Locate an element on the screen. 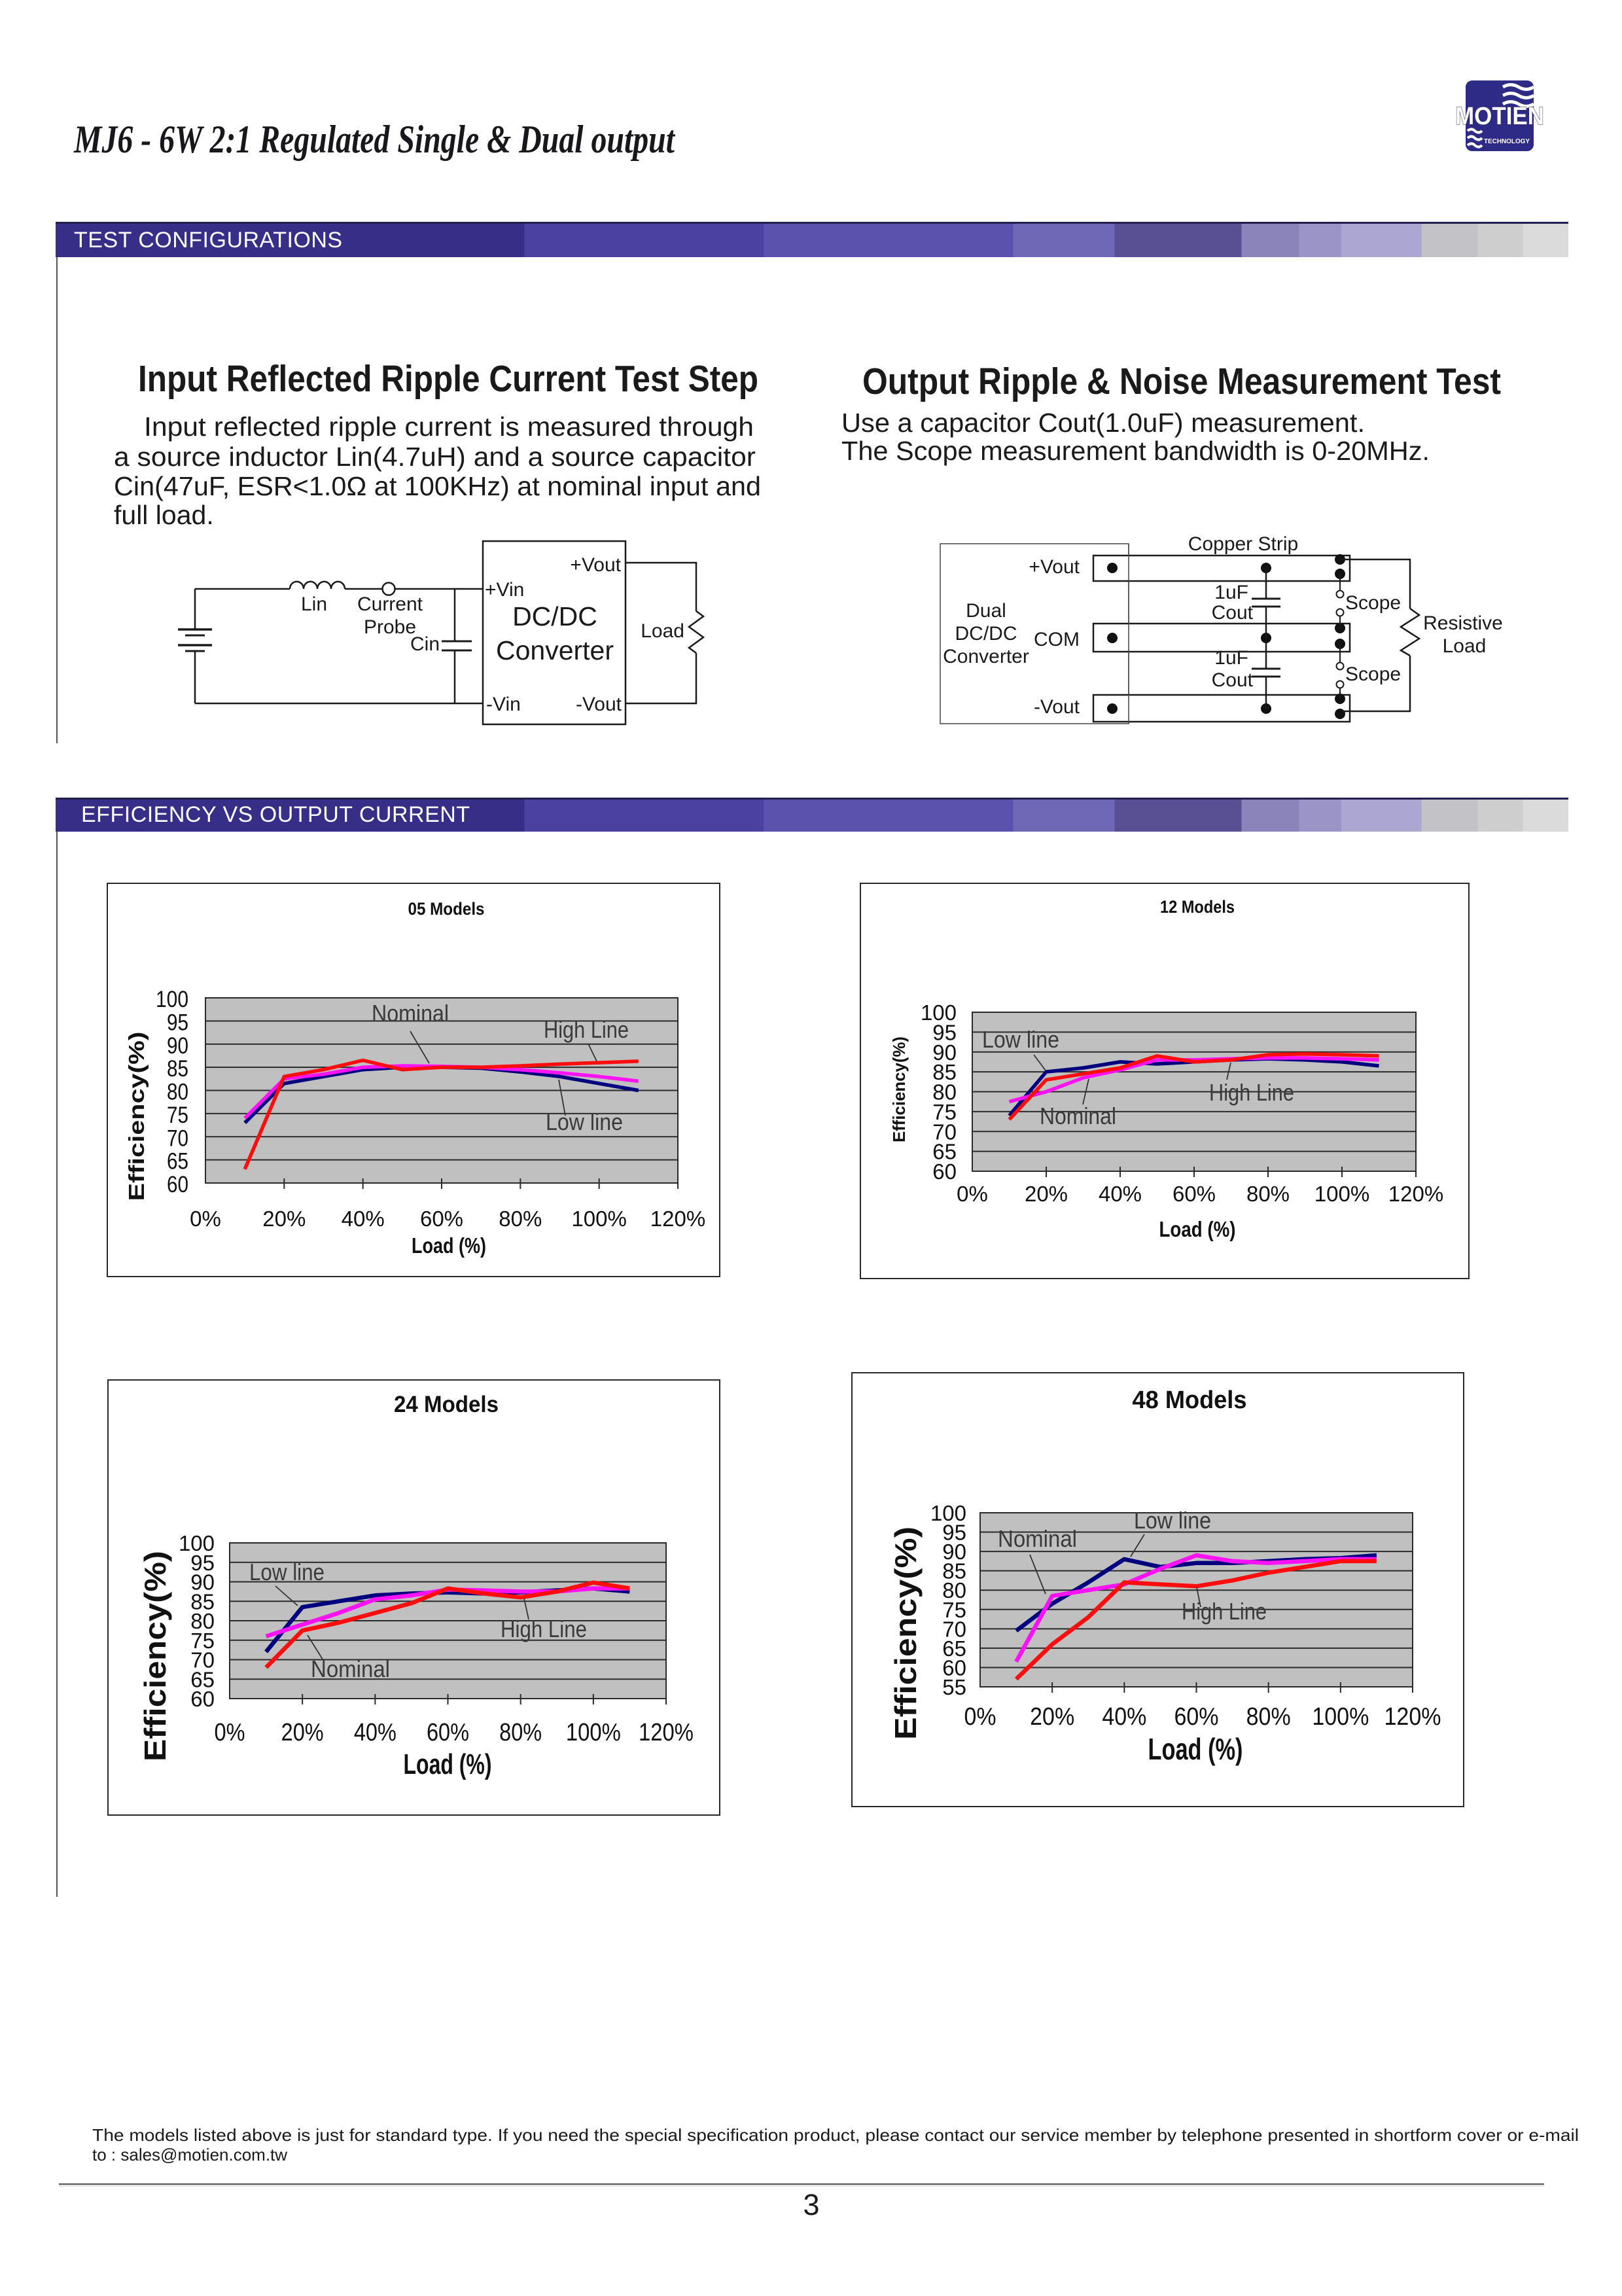  svg-text: TECHNOLOGY is located at coordinates (1507, 141).